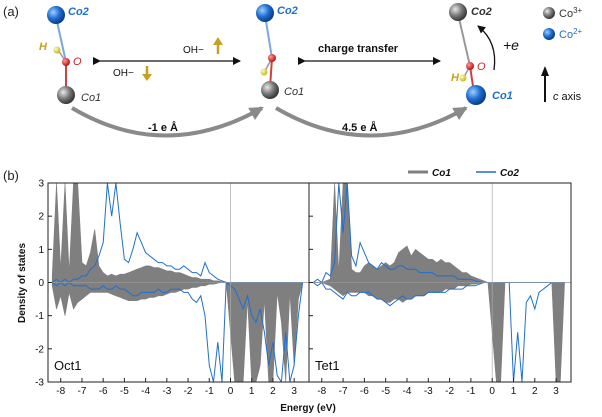 The image size is (602, 417). What do you see at coordinates (360, 127) in the screenshot?
I see `curve-arrow-2-label: 4.5 e Å` at bounding box center [360, 127].